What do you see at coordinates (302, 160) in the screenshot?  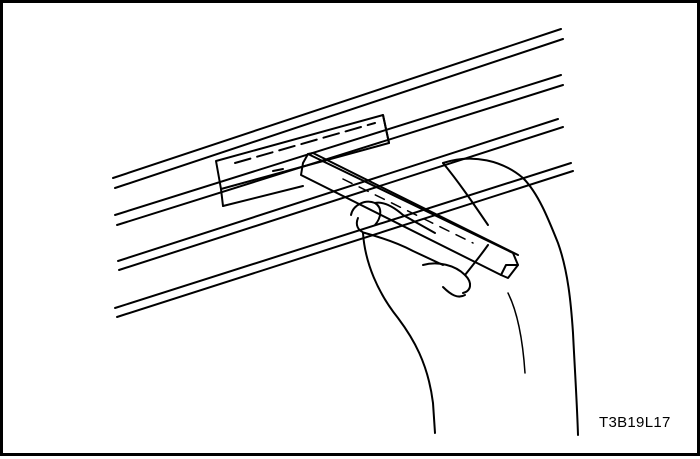 I see `emblem-strip` at bounding box center [302, 160].